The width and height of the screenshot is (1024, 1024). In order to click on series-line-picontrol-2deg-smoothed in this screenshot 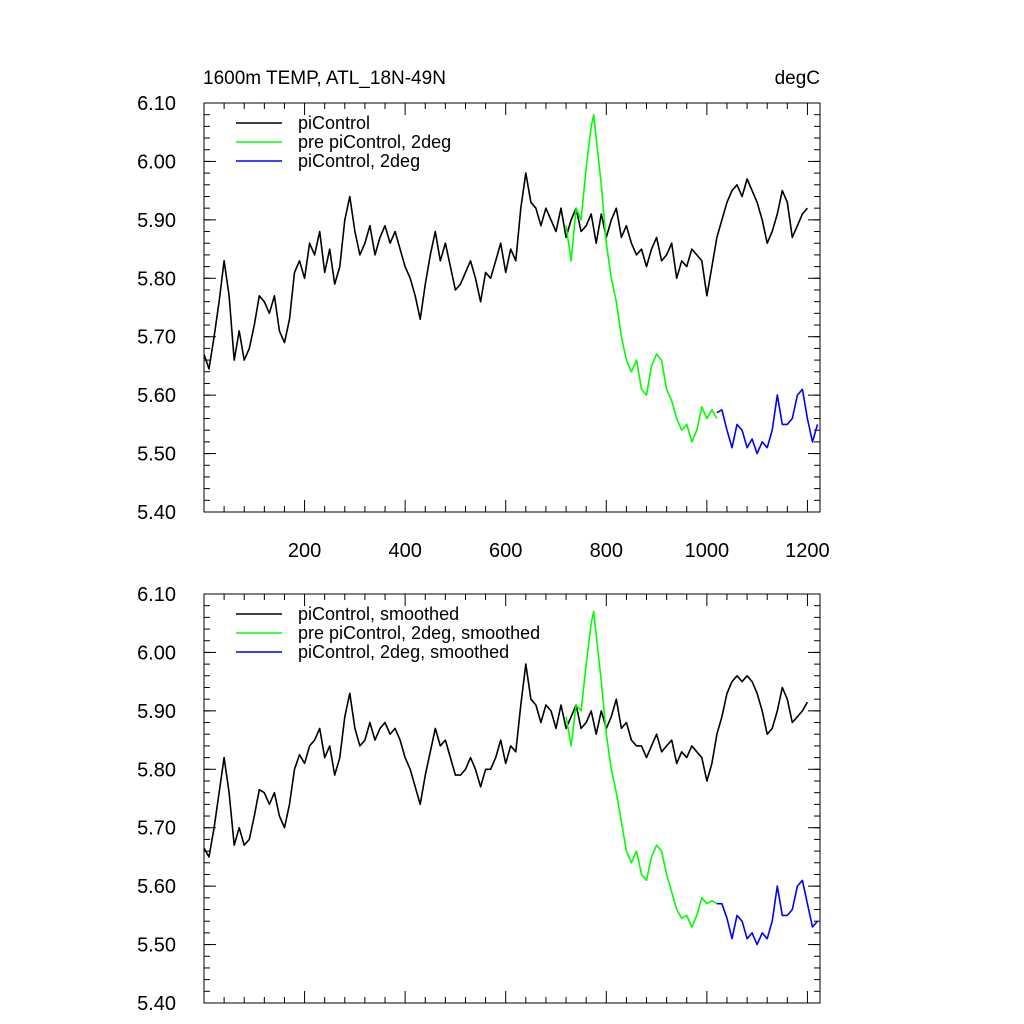, I will do `click(767, 912)`.